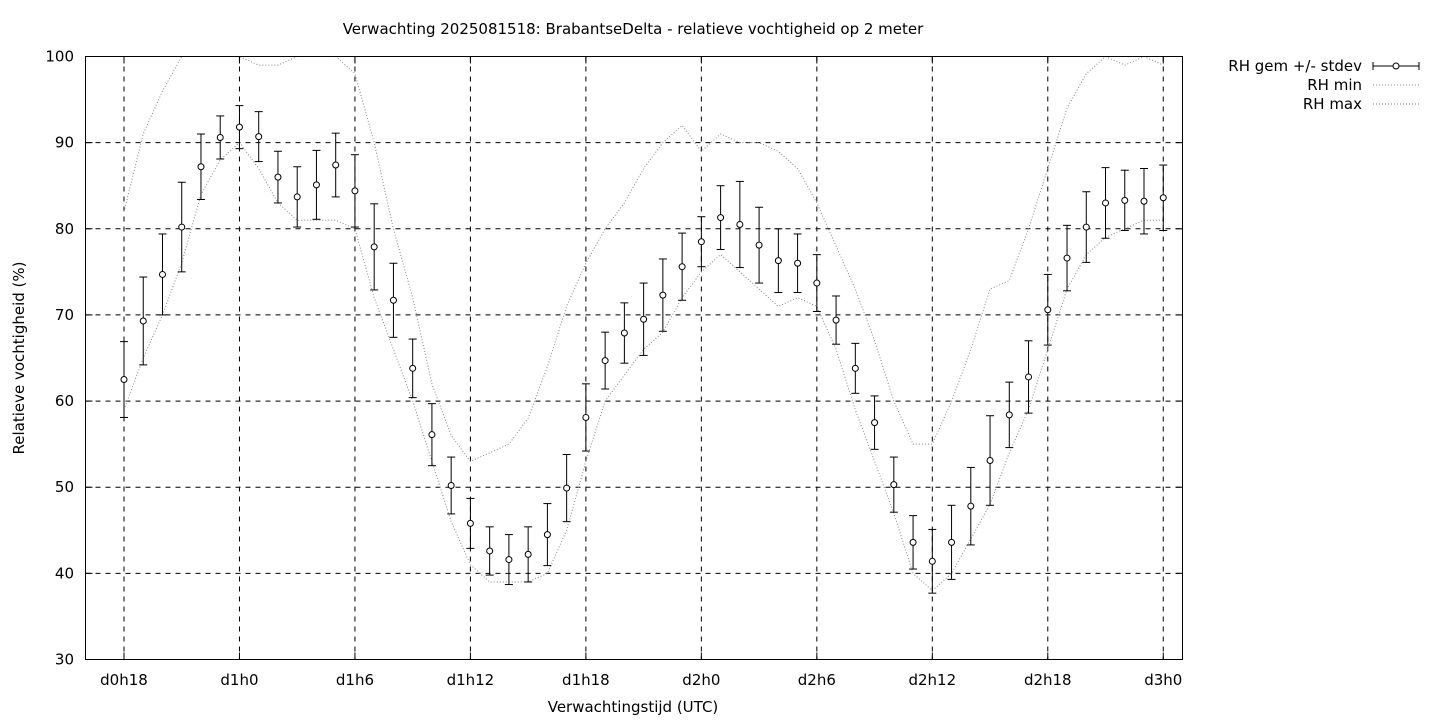 The width and height of the screenshot is (1440, 720). Describe the element at coordinates (1295, 66) in the screenshot. I see `legend-entry-label: RH gem +/- stdev` at that location.